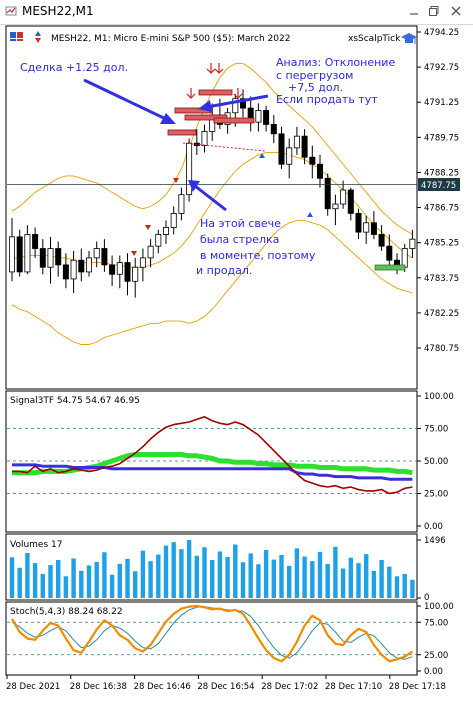 The image size is (473, 701). Describe the element at coordinates (414, 11) in the screenshot. I see `minimize-icon` at that location.